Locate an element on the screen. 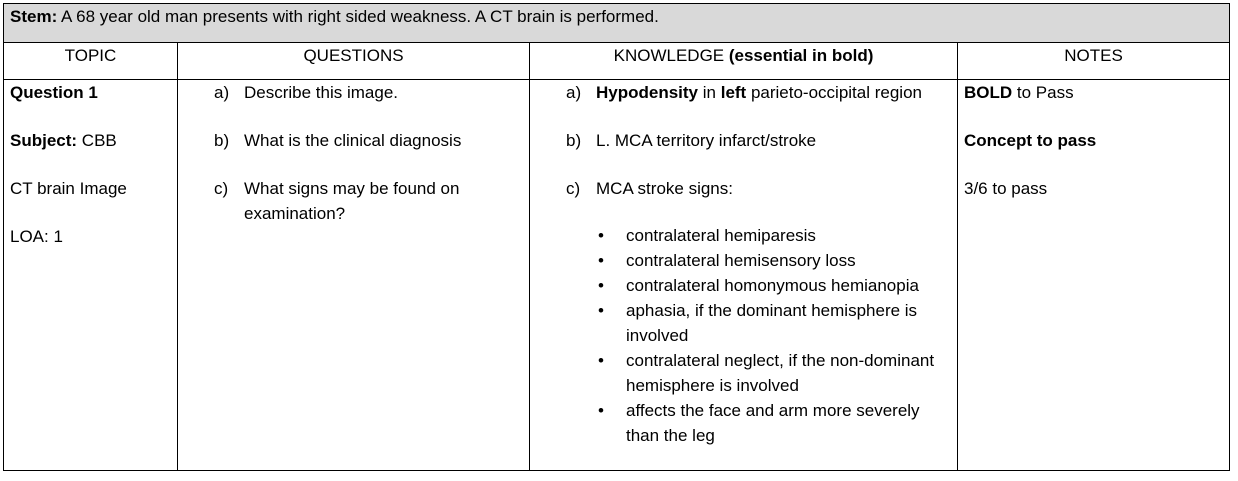 The width and height of the screenshot is (1238, 481). knowledge-item-c: c) MCA stroke signs: is located at coordinates (745, 188).